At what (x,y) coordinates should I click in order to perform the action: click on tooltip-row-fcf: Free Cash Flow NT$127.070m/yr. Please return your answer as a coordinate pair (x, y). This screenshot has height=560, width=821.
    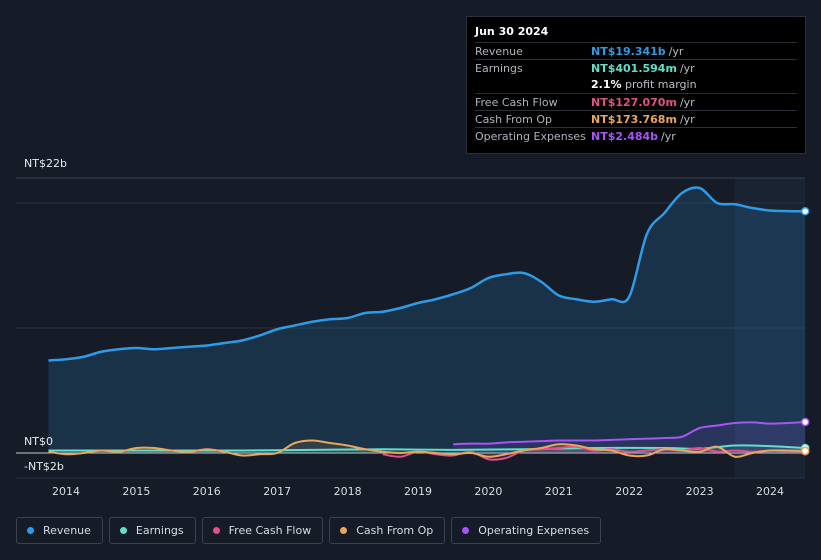
    Looking at the image, I should click on (636, 102).